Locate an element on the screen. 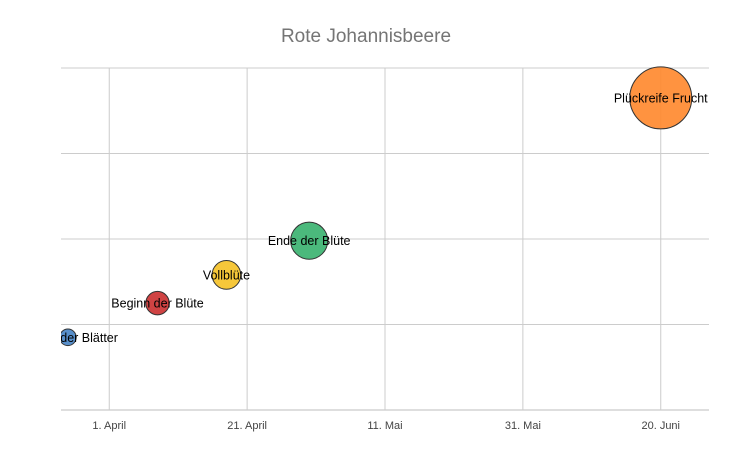  bubble-label-4: Plückreife Frucht is located at coordinates (661, 98).